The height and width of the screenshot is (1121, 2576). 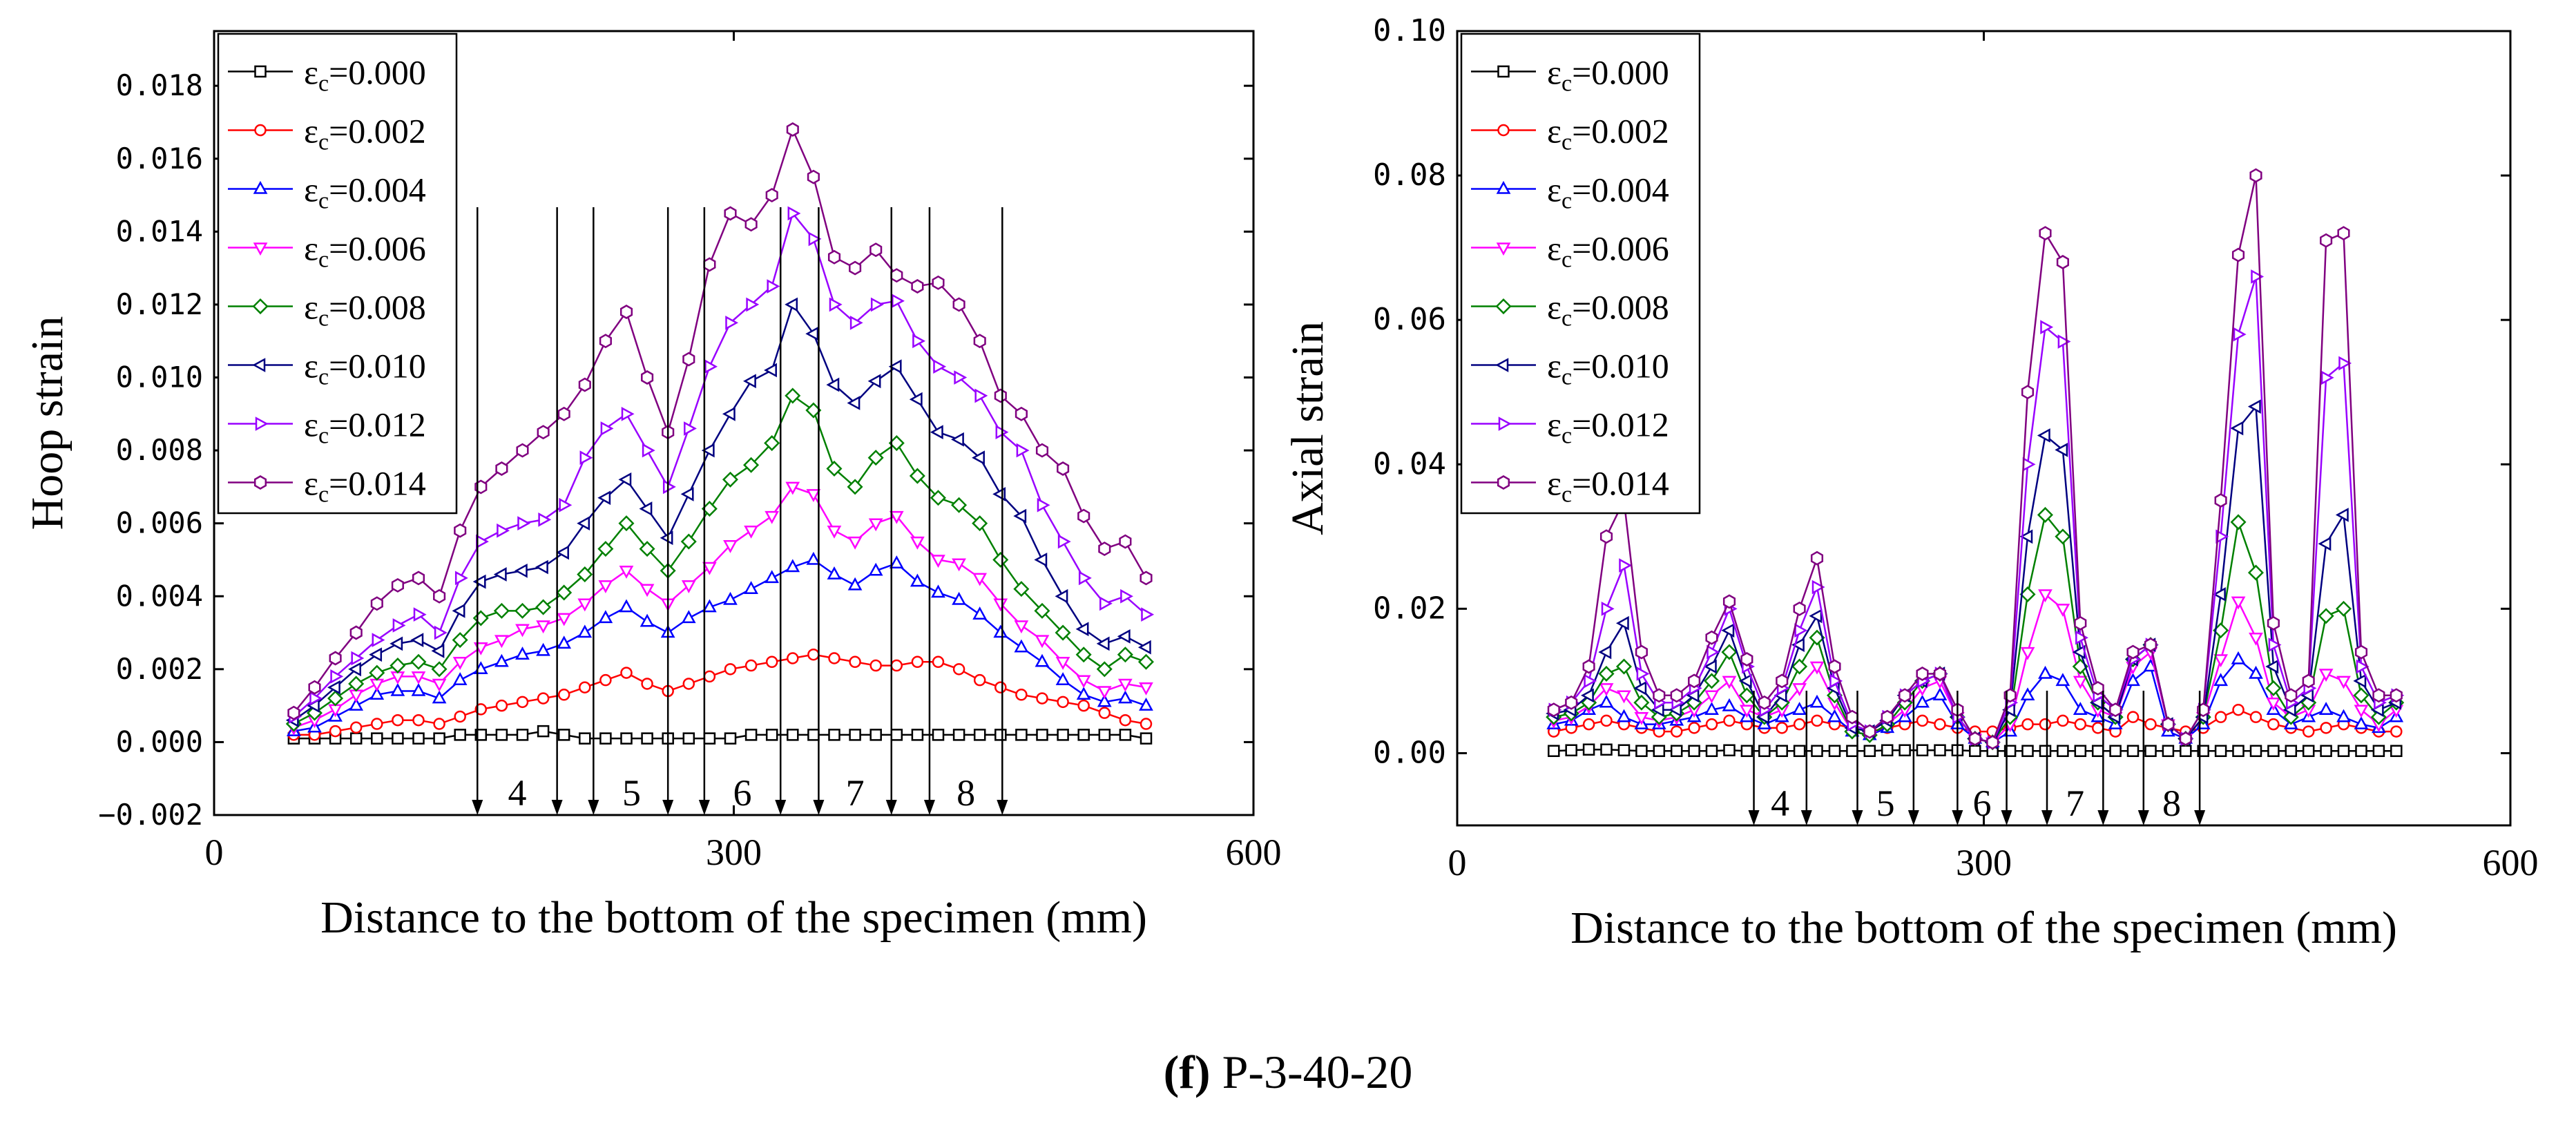 I want to click on y-tick-label: 0.018, so click(x=159, y=85).